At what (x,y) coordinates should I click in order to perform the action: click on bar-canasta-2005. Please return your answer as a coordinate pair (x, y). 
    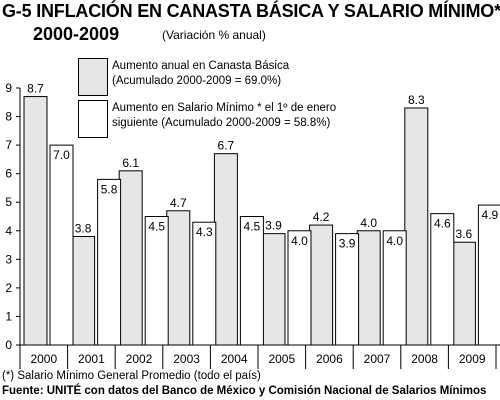
    Looking at the image, I should click on (273, 289).